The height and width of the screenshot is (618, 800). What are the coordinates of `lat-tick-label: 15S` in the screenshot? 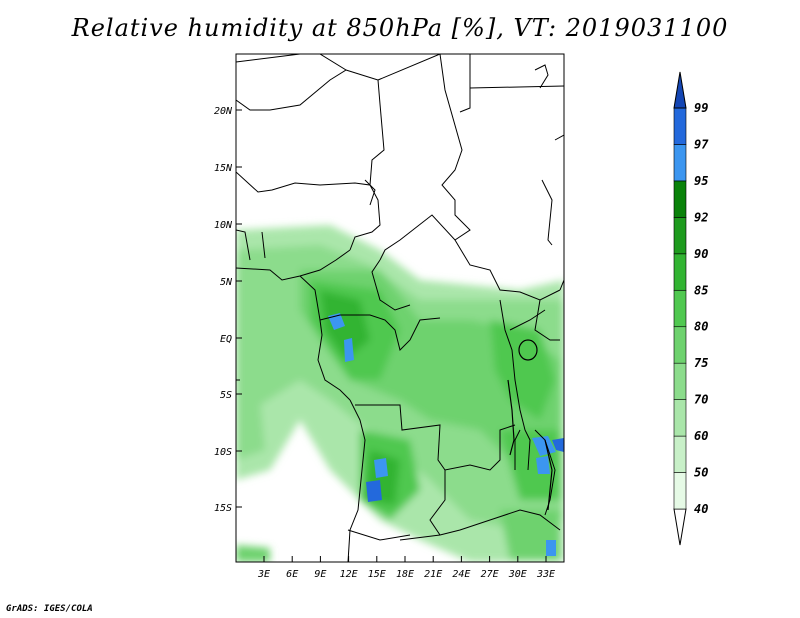 It's located at (223, 508).